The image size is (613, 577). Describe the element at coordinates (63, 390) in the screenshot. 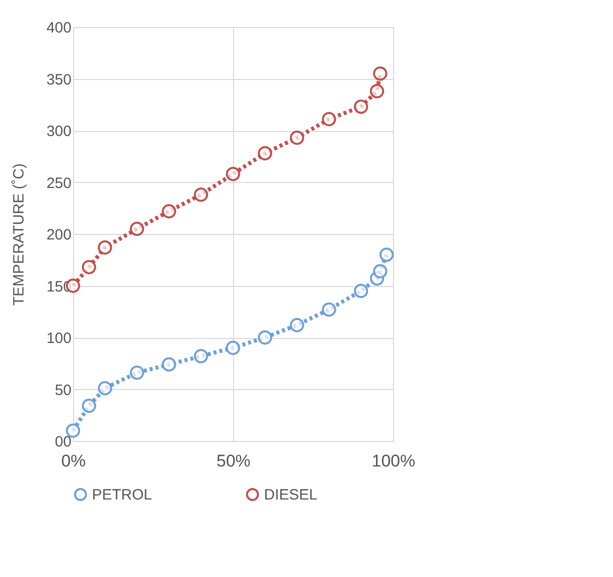

I see `y-tick-label: 50` at that location.